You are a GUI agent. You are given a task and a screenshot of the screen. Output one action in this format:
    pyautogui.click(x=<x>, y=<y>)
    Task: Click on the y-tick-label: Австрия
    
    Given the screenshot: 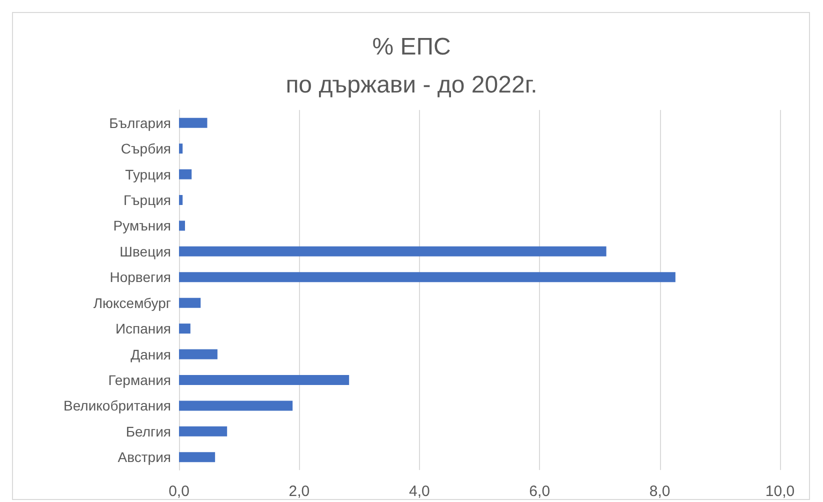 What is the action you would take?
    pyautogui.click(x=144, y=457)
    